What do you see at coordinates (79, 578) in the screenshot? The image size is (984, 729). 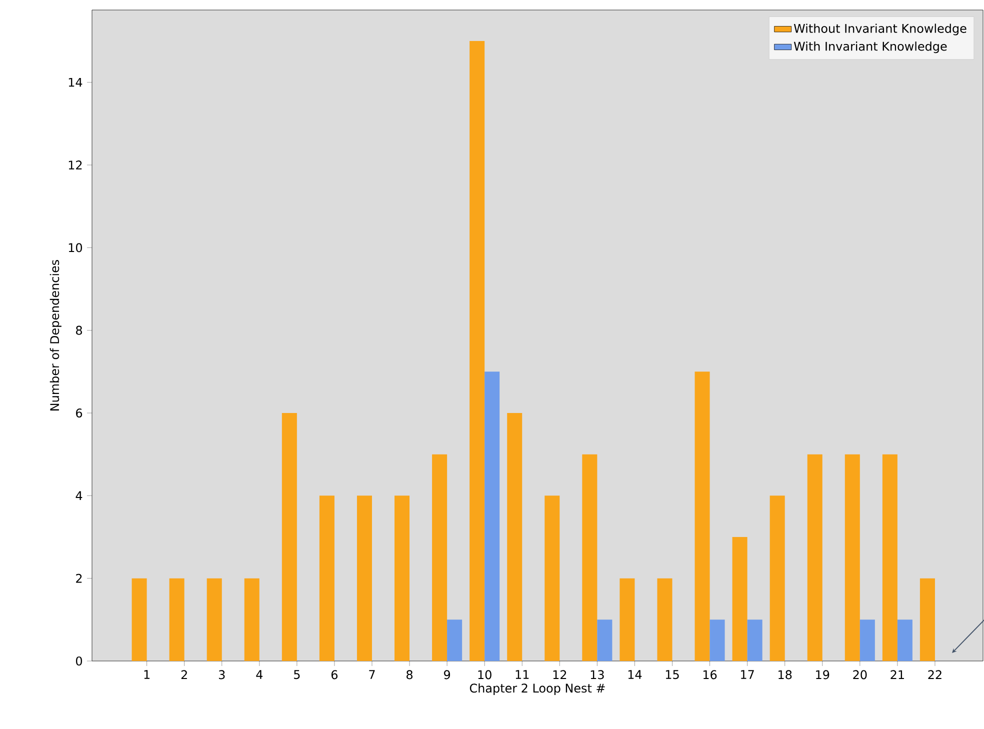 I see `y-tick-label: 2` at bounding box center [79, 578].